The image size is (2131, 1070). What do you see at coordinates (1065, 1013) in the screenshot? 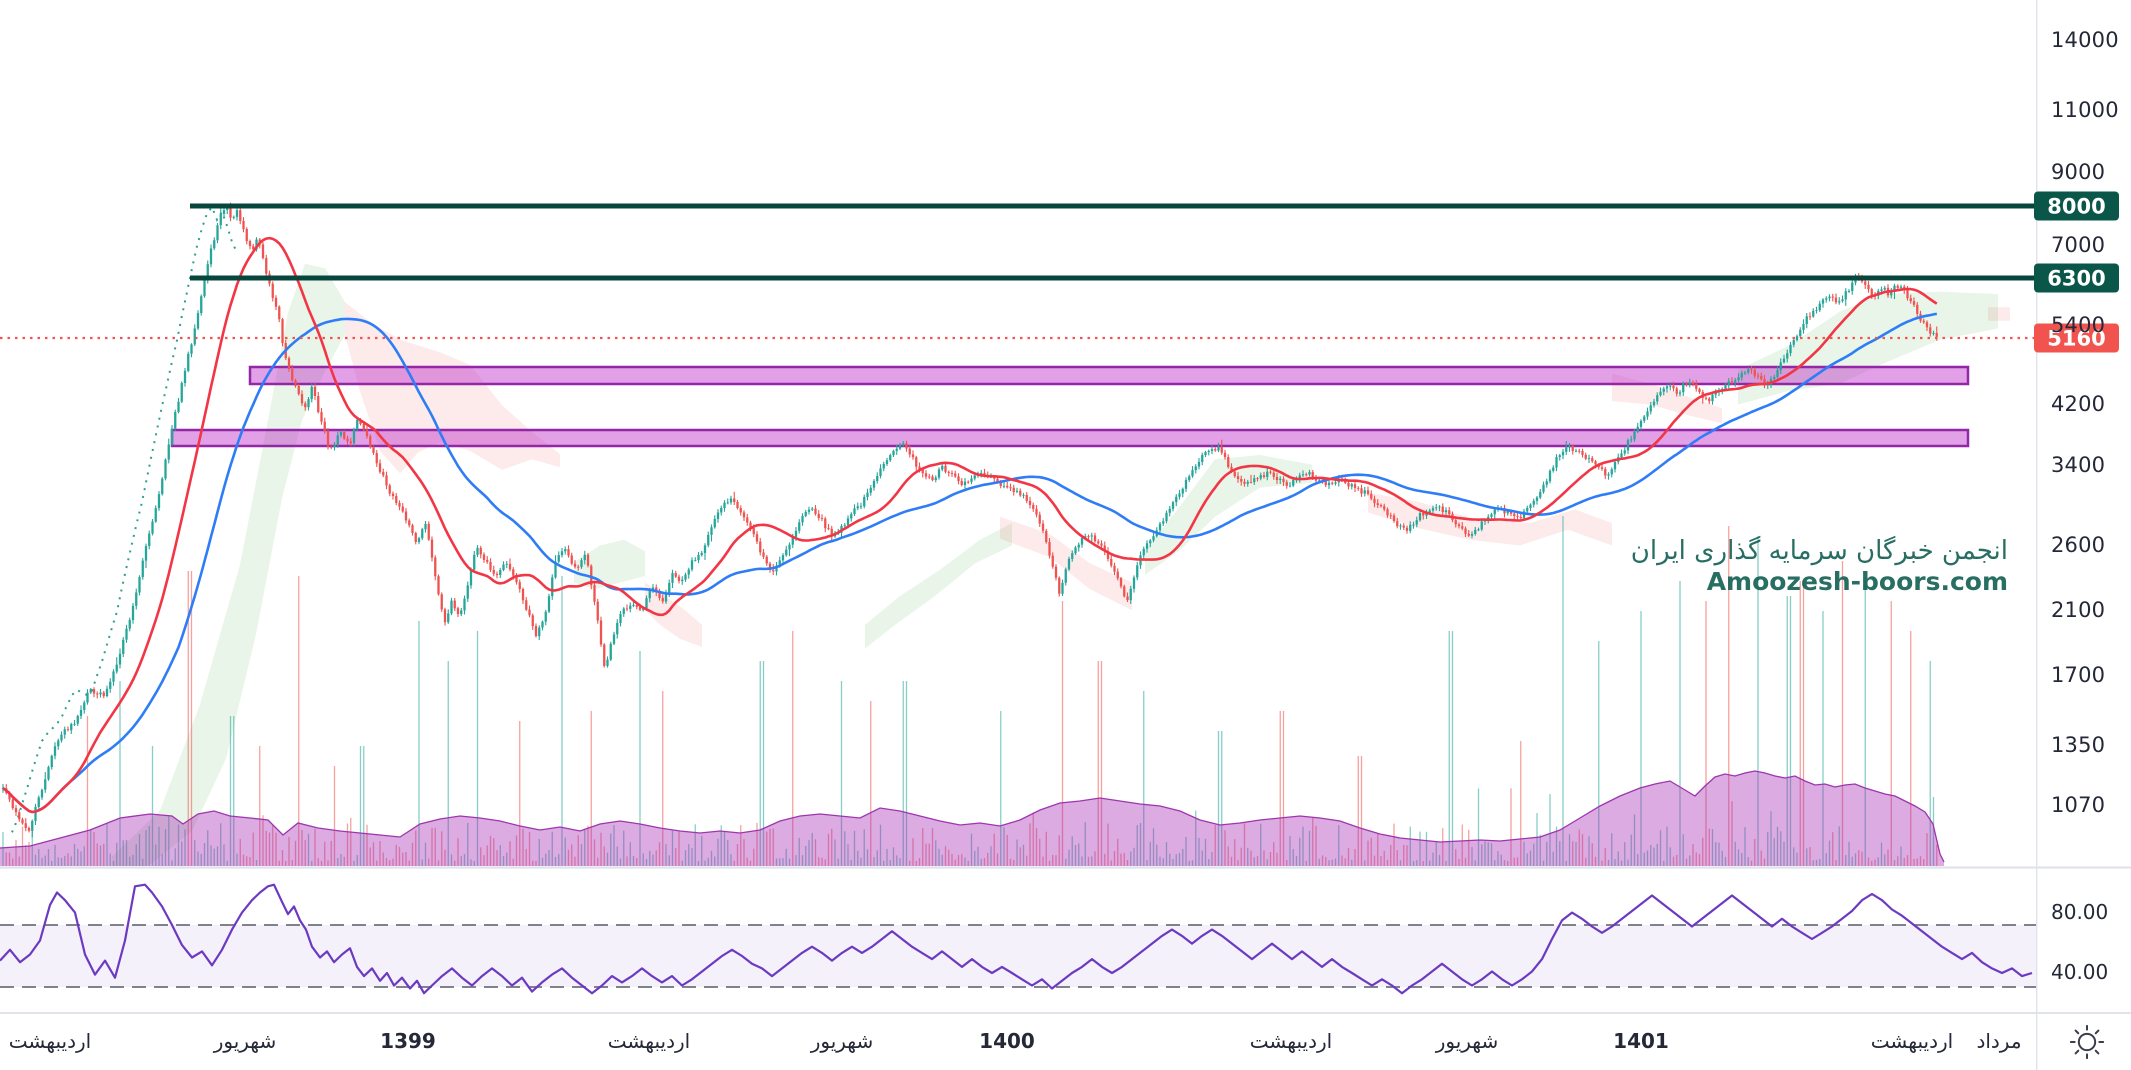
I see `axis-separator` at bounding box center [1065, 1013].